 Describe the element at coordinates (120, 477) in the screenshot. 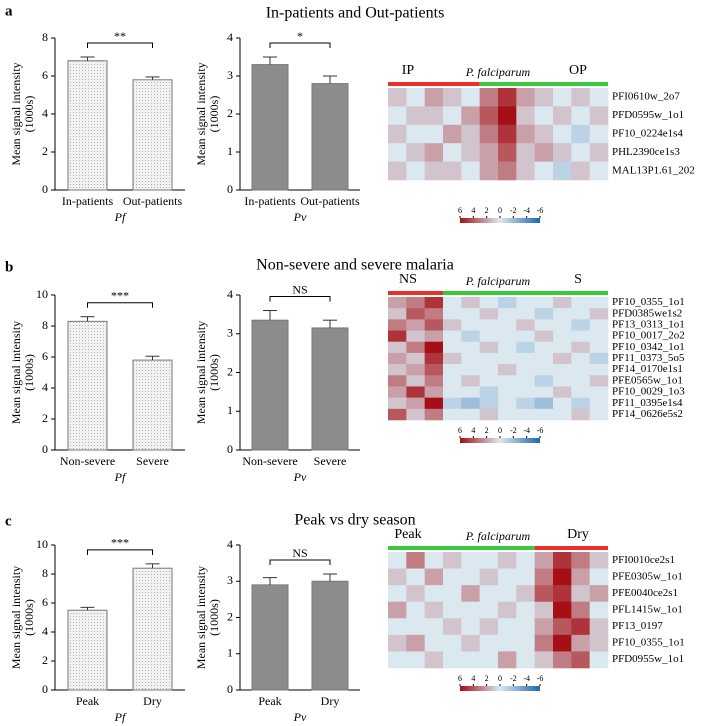

I see `x-axis-label: Pf` at that location.